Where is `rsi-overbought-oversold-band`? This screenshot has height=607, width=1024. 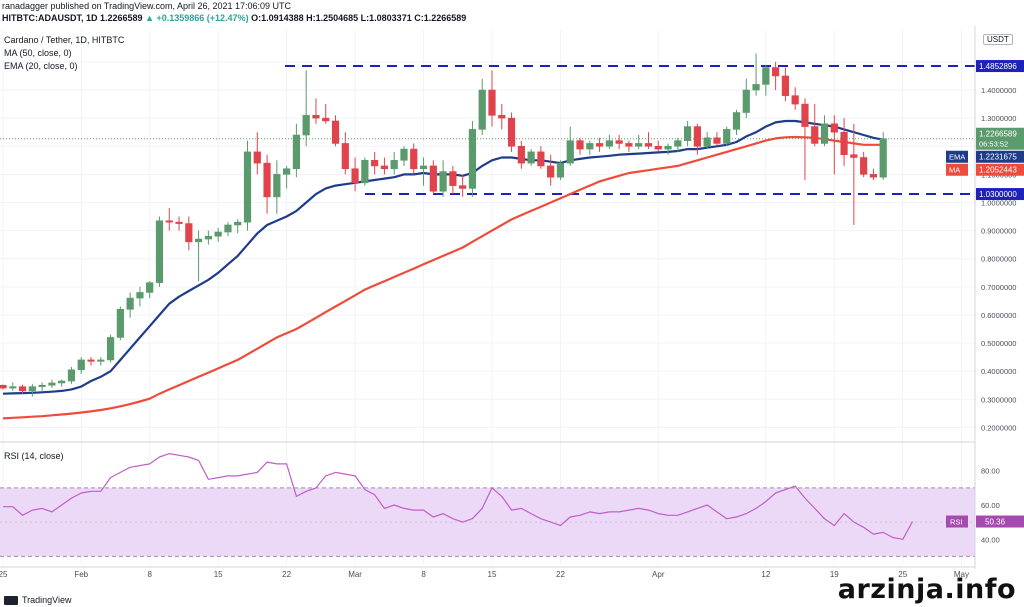 rsi-overbought-oversold-band is located at coordinates (487, 522).